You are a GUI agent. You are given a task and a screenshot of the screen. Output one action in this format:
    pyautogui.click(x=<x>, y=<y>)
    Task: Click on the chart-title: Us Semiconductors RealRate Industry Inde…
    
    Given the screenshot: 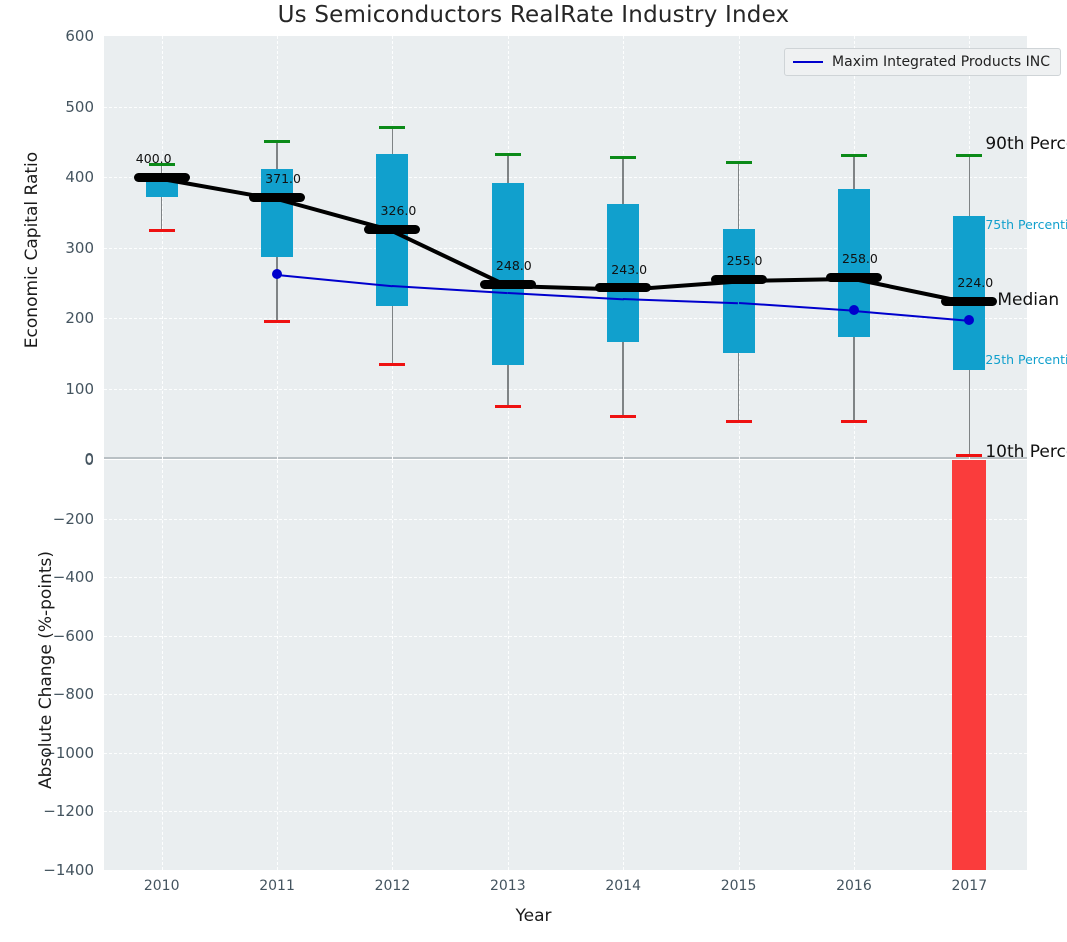 What is the action you would take?
    pyautogui.click(x=533, y=15)
    